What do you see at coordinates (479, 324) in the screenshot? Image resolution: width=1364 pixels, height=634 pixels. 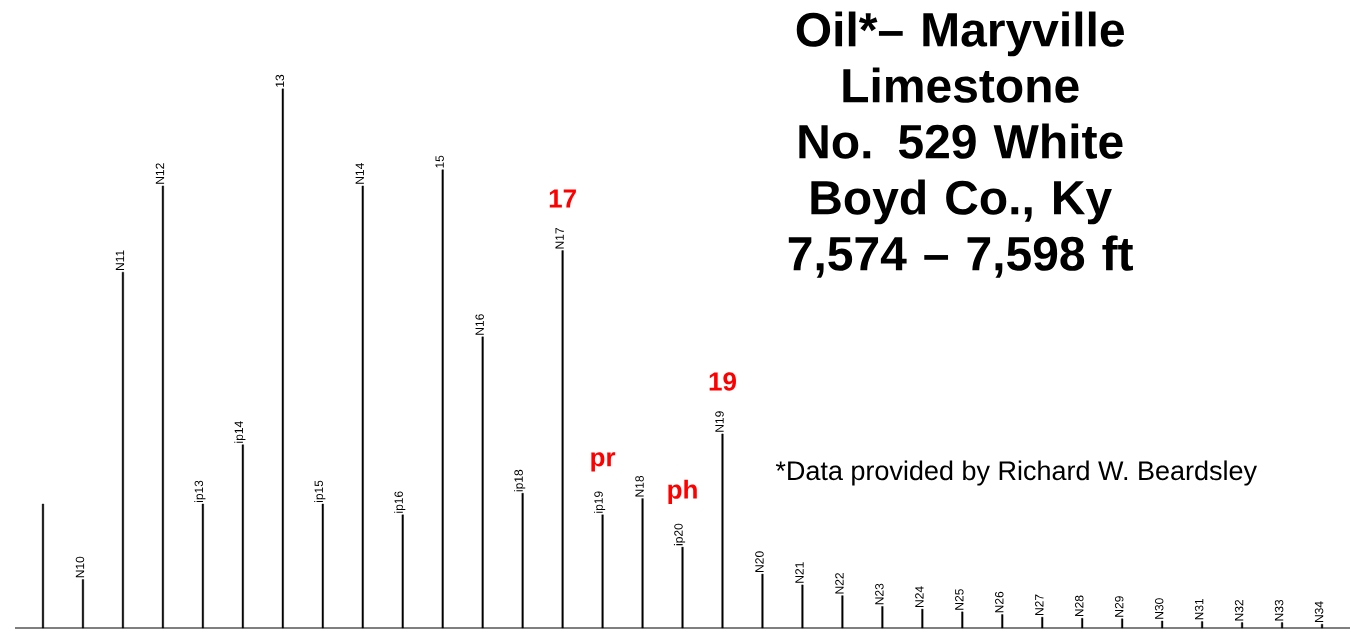 I see `x-tick-label: N16` at bounding box center [479, 324].